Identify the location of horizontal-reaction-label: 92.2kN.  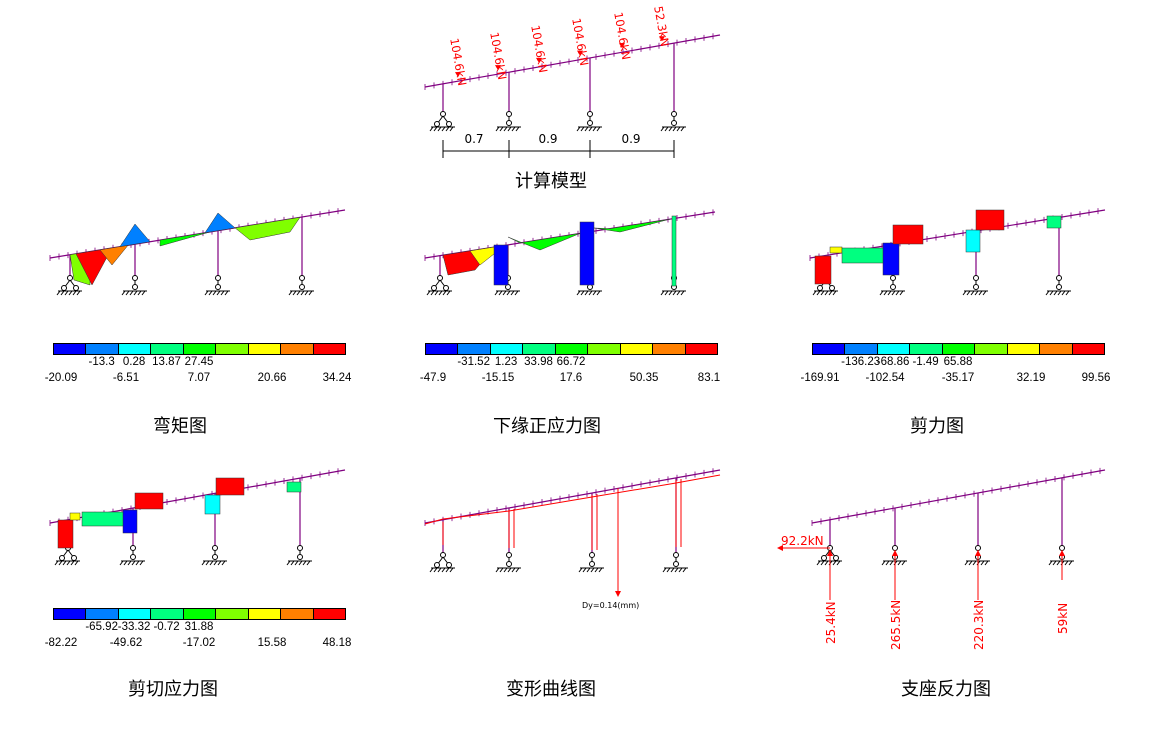
(802, 541).